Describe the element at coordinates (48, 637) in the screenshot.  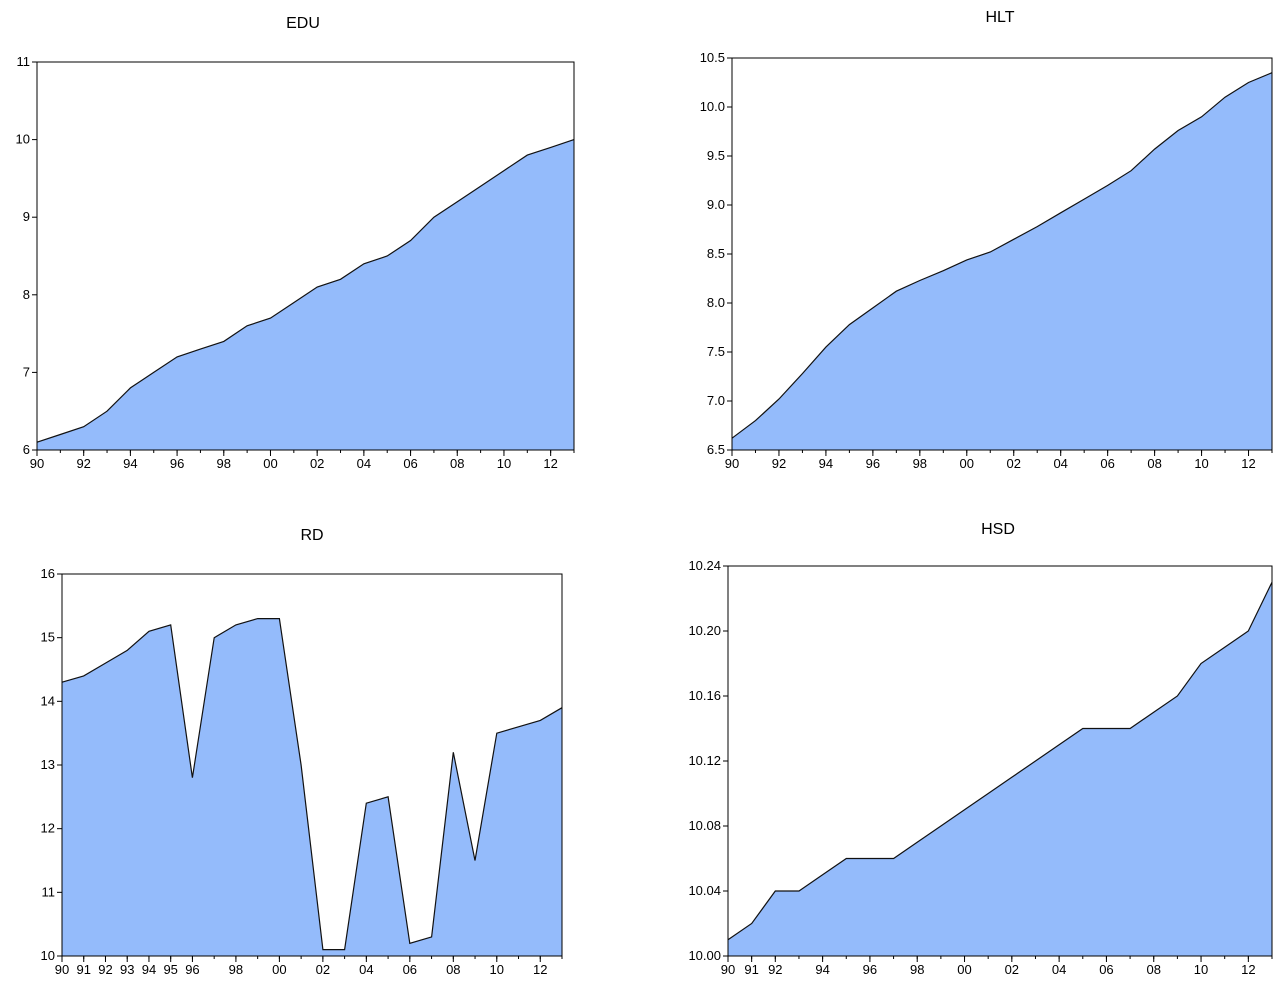
I see `y-tick-label: 15` at that location.